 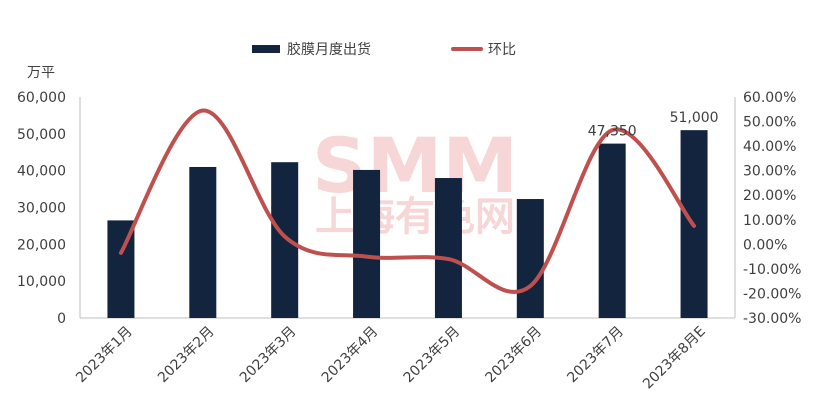 What do you see at coordinates (268, 355) in the screenshot?
I see `category-label: 2023年3月` at bounding box center [268, 355].